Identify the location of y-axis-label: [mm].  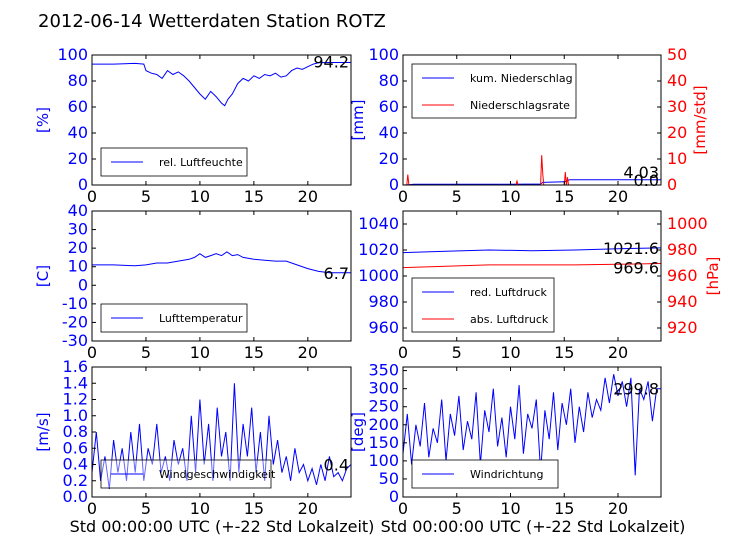
(358, 120).